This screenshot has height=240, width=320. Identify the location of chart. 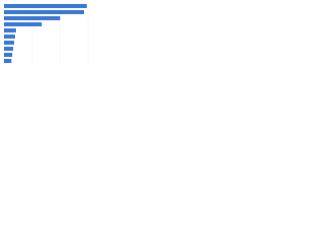
(46, 34).